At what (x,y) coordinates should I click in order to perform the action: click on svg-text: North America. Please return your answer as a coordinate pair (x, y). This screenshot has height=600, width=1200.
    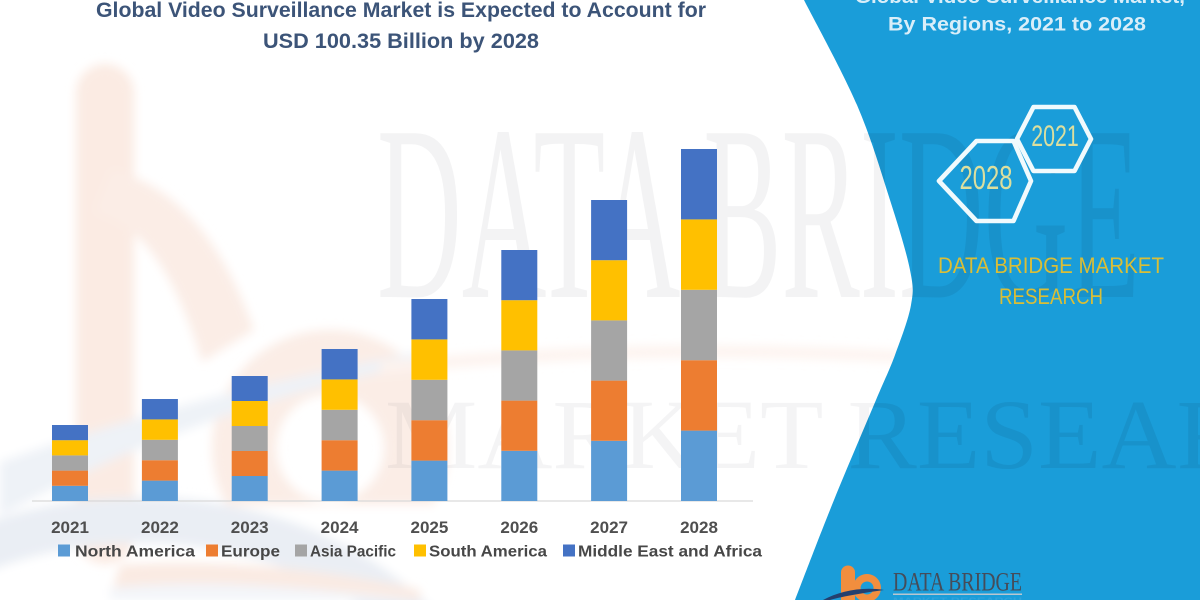
    Looking at the image, I should click on (135, 552).